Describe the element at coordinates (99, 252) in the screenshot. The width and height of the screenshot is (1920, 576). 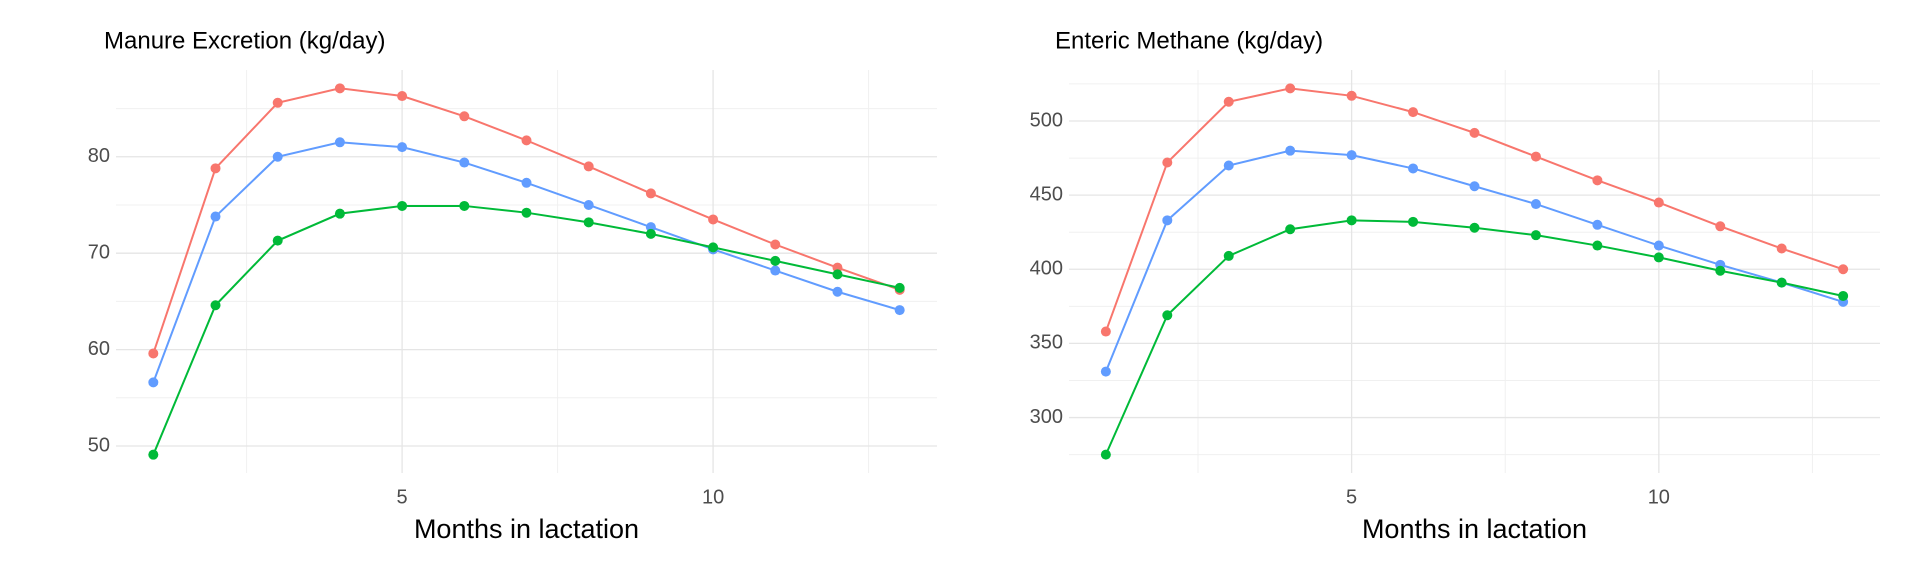
I see `y-tick-label: 70` at that location.